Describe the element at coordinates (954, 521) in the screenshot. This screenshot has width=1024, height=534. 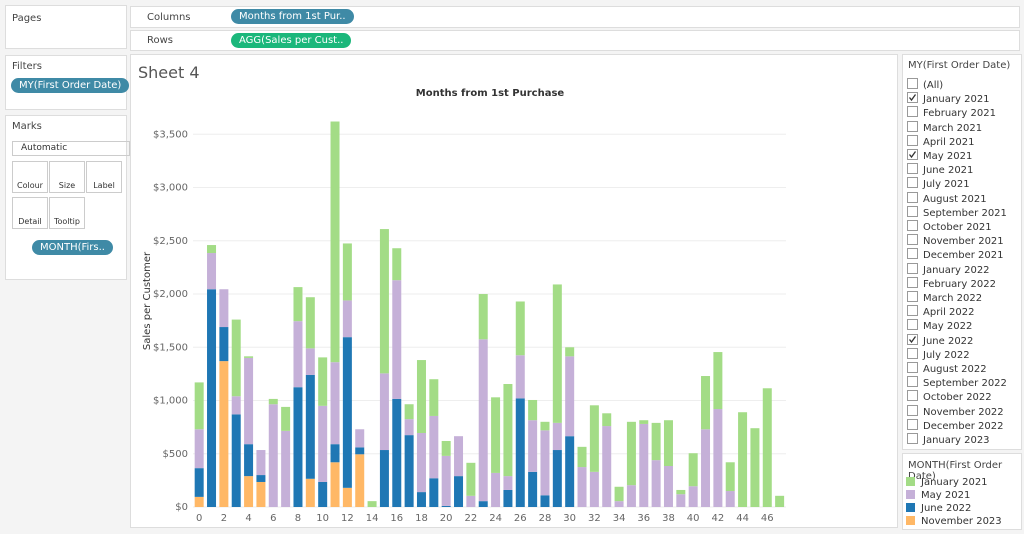
I see `legend-item: November 2023` at that location.